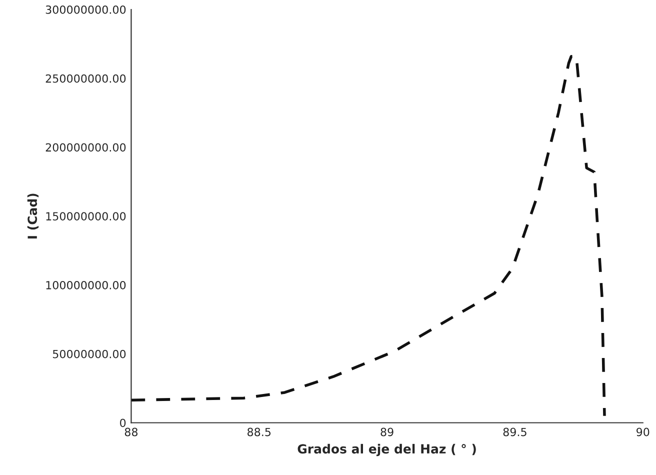 Image resolution: width=656 pixels, height=475 pixels. I want to click on y-tick-label: 150000000.00, so click(86, 216).